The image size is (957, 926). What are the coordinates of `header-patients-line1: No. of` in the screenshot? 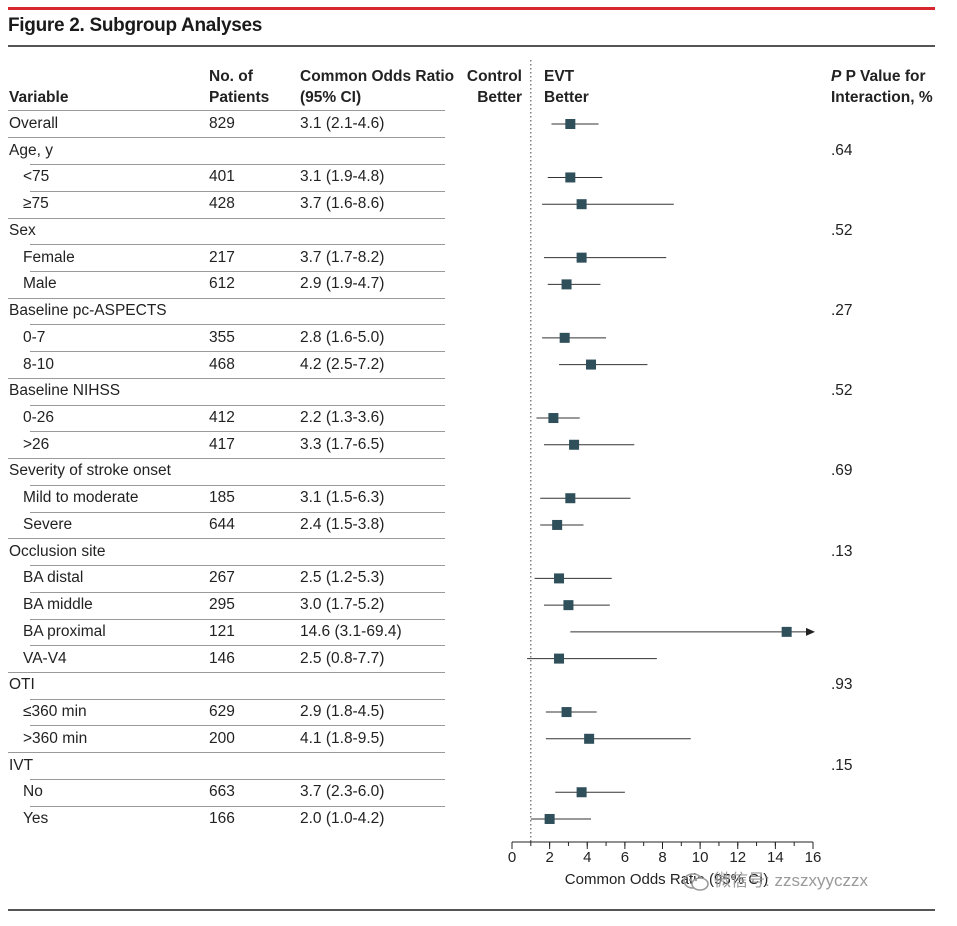 It's located at (231, 76).